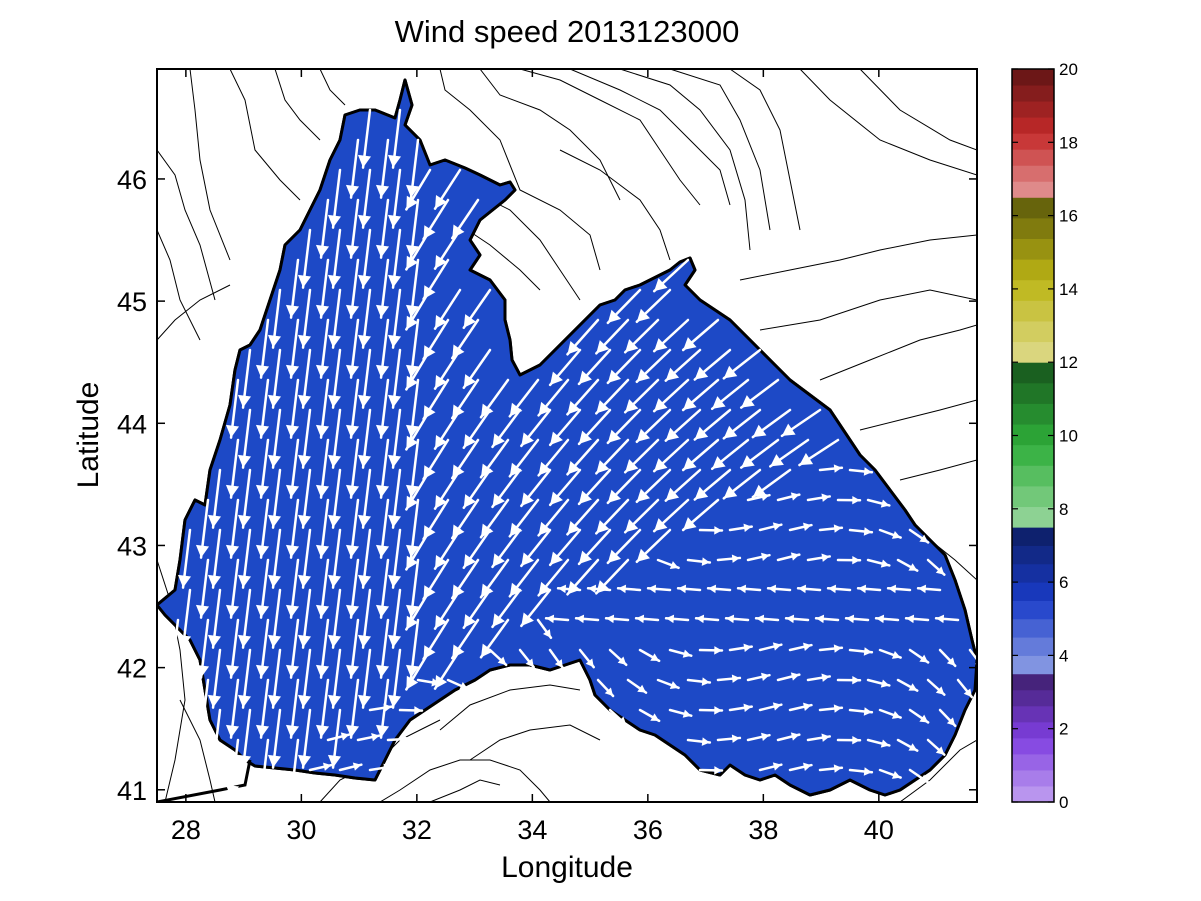  Describe the element at coordinates (301, 830) in the screenshot. I see `x-tick-label: 30` at that location.